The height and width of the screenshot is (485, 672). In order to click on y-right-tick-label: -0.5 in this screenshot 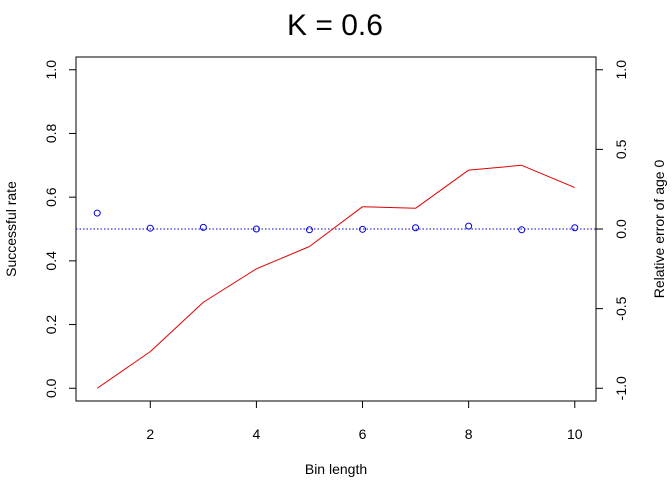, I will do `click(621, 308)`.